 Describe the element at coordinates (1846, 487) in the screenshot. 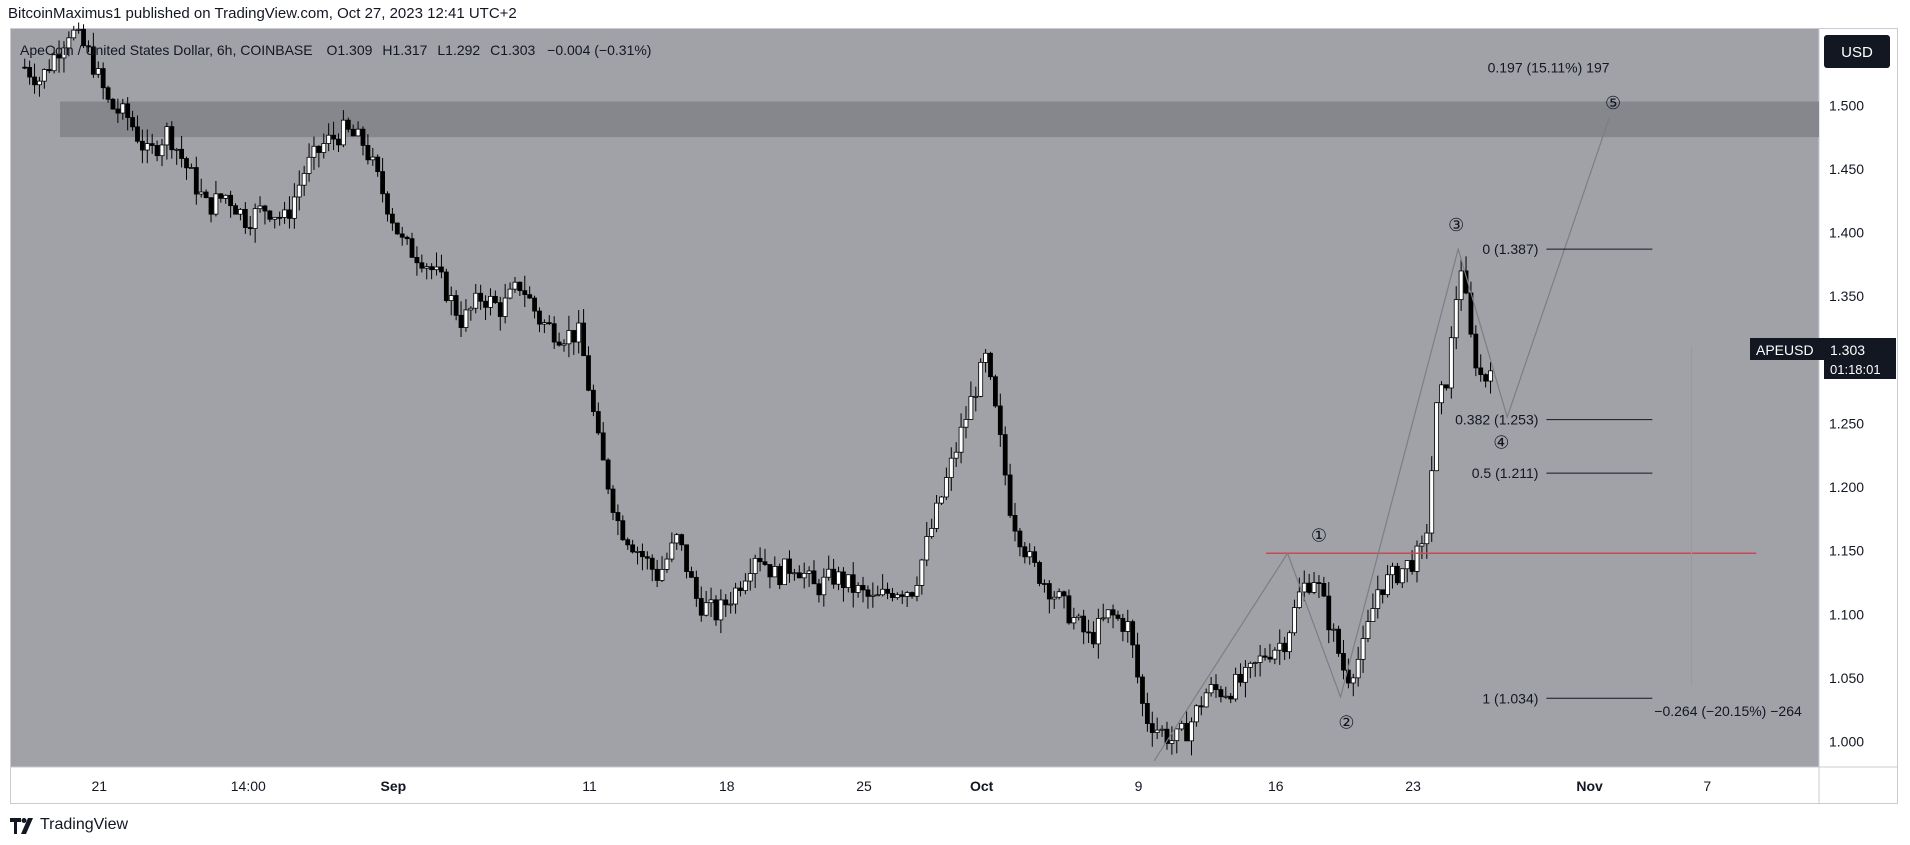

I see `price-tick-label: 1.200` at that location.